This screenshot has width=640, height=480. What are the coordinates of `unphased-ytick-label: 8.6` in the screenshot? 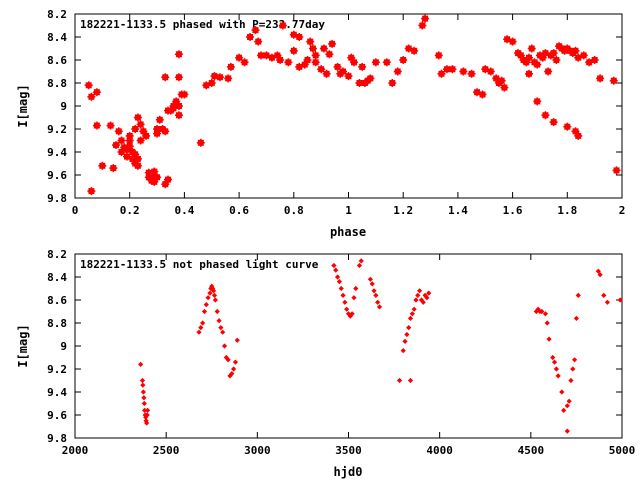 It's located at (57, 300).